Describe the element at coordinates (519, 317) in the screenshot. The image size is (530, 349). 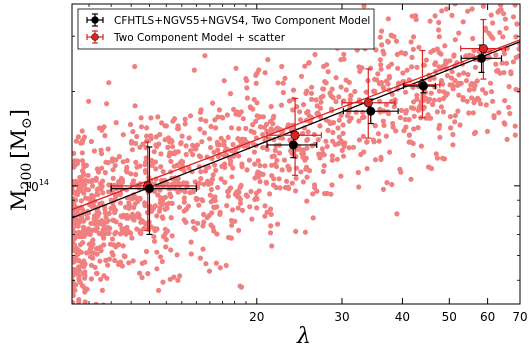
I see `x-tick-label: 70` at that location.